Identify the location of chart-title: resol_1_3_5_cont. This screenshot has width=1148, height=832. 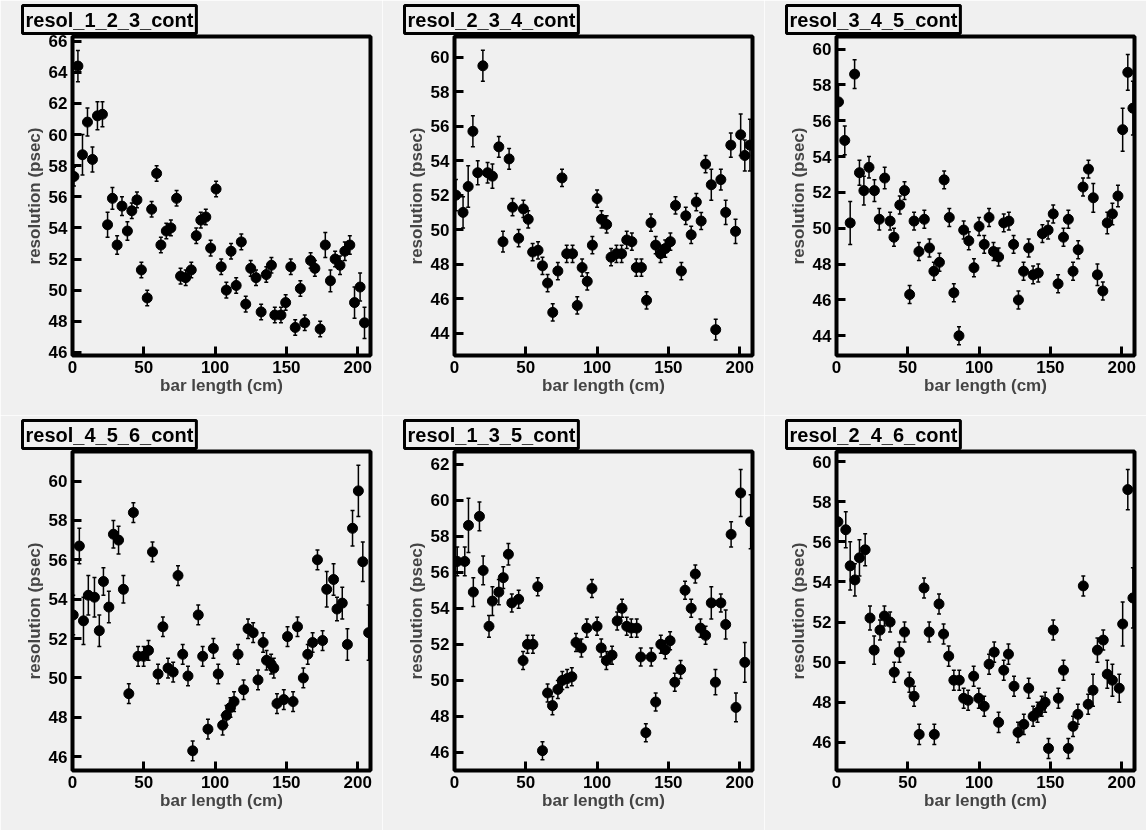
(491, 434).